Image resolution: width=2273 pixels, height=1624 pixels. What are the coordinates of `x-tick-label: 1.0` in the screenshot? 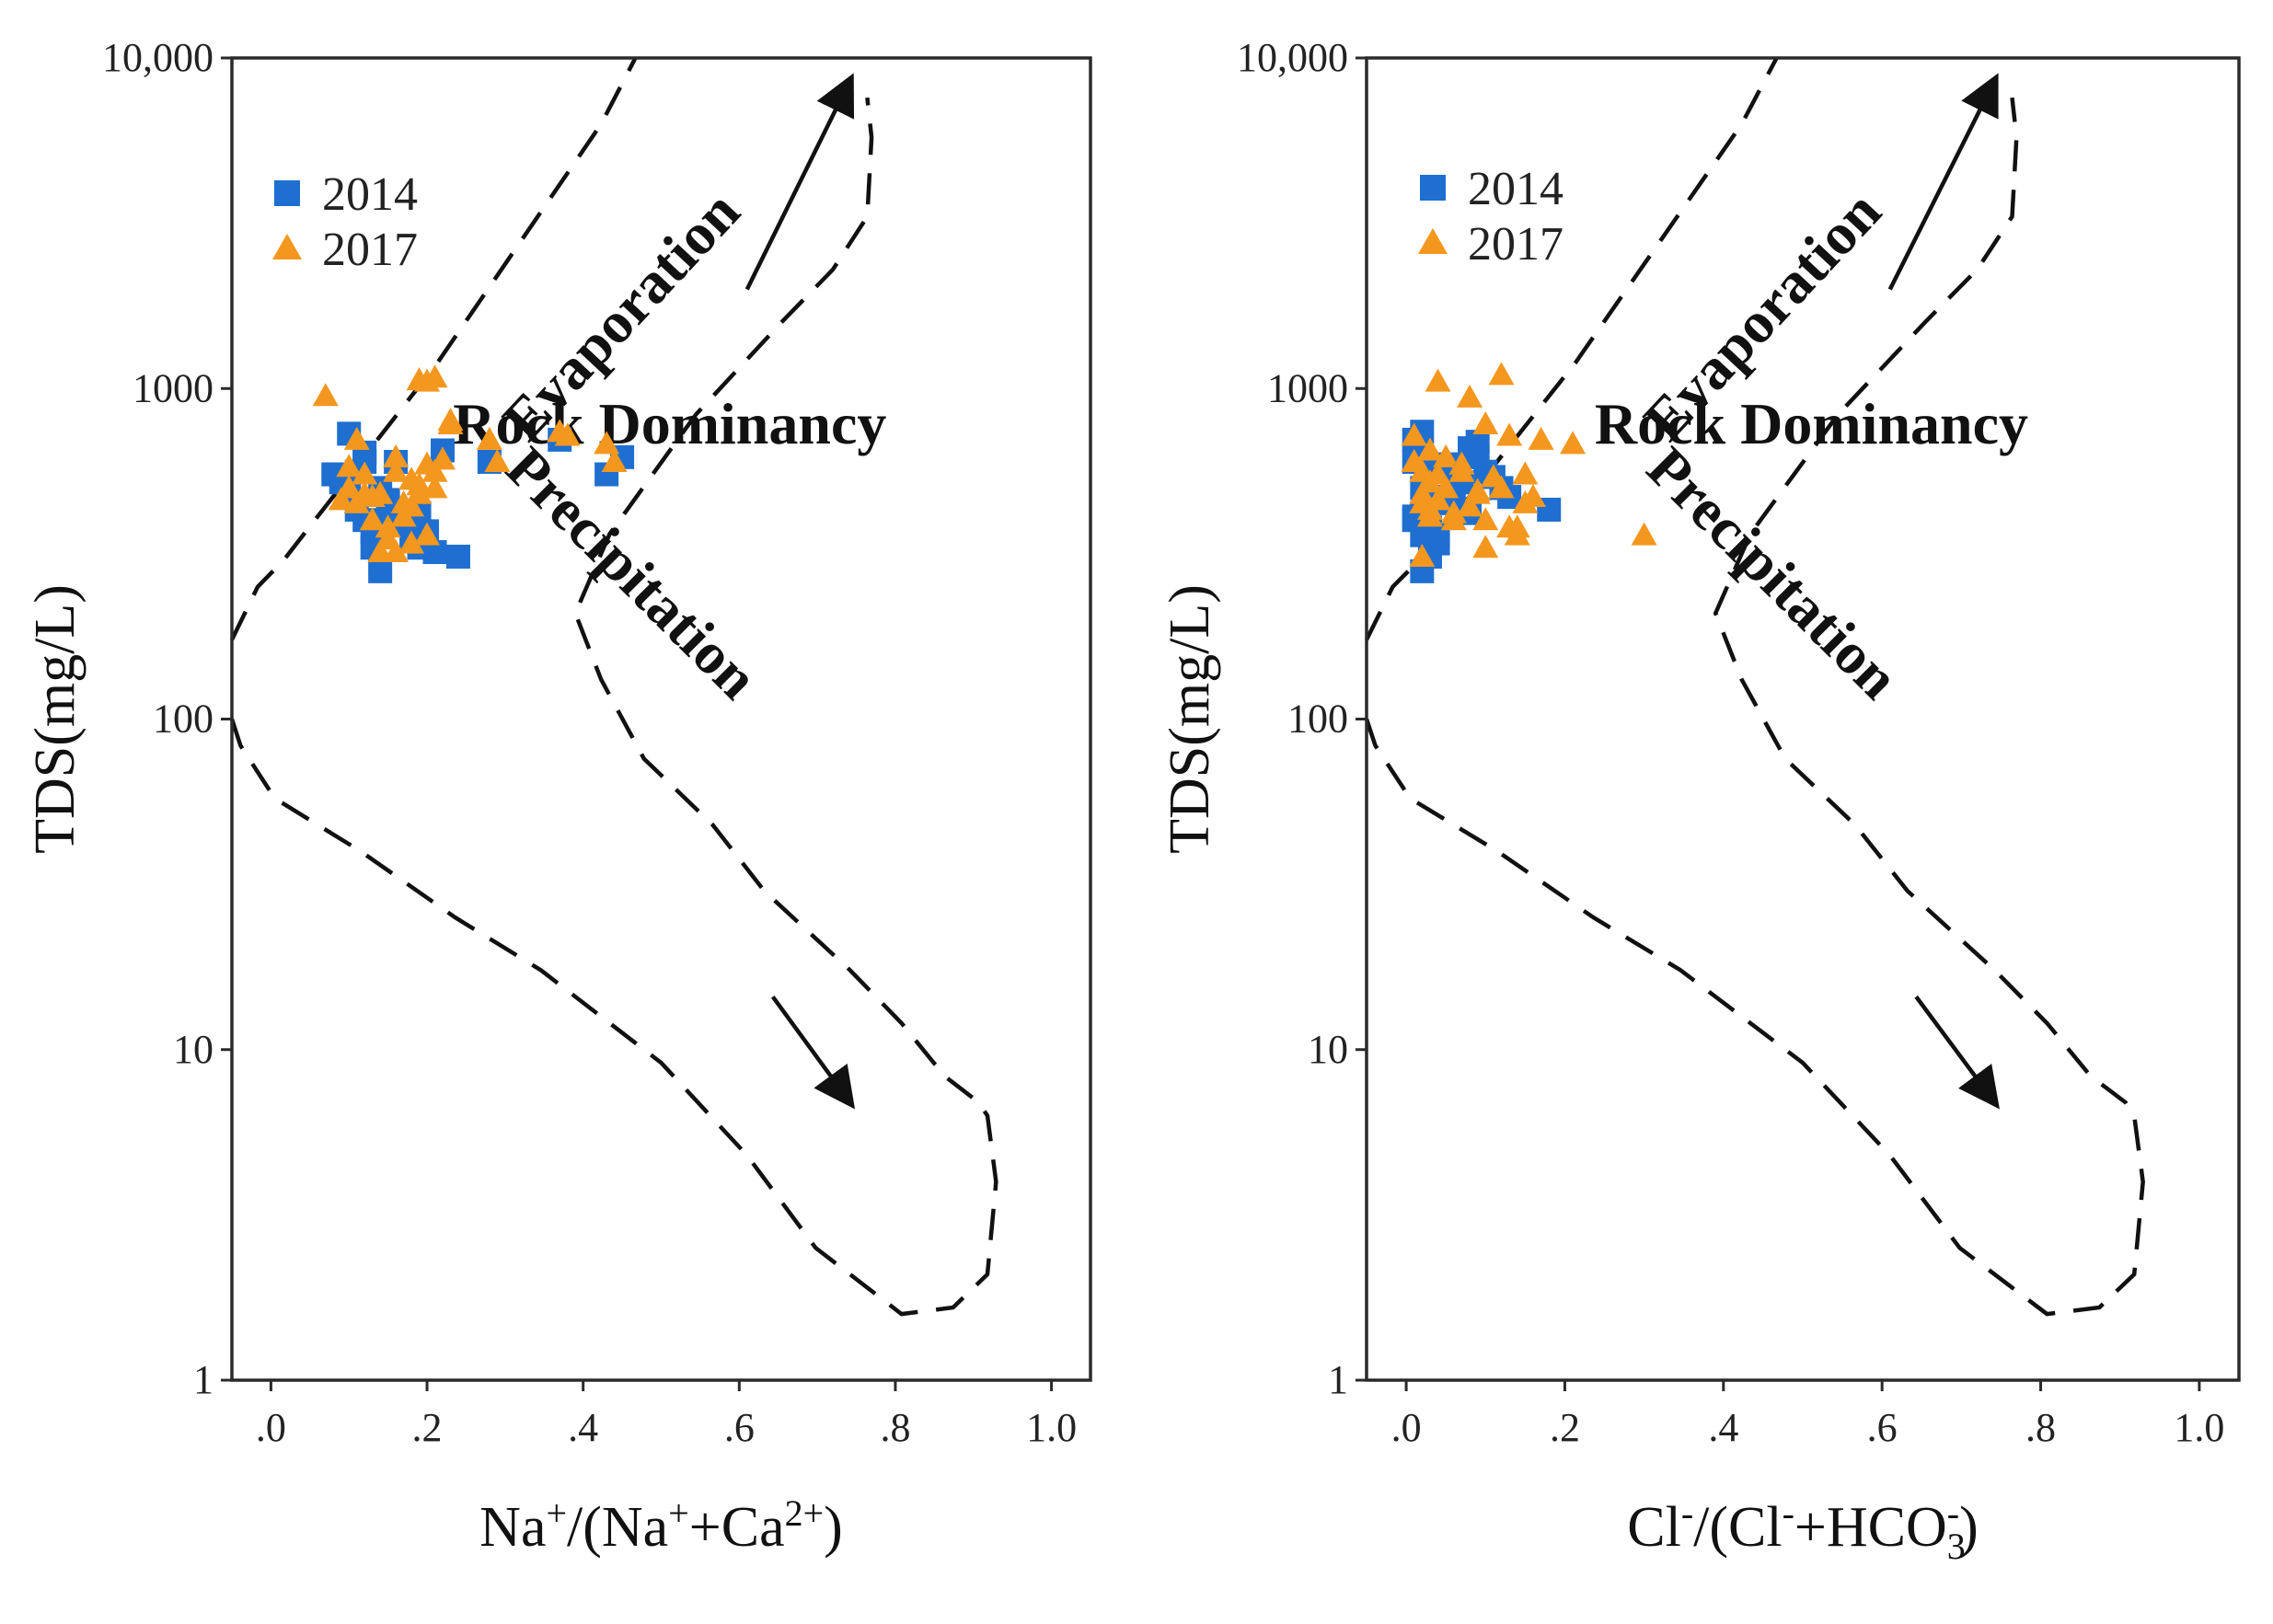 It's located at (1051, 1427).